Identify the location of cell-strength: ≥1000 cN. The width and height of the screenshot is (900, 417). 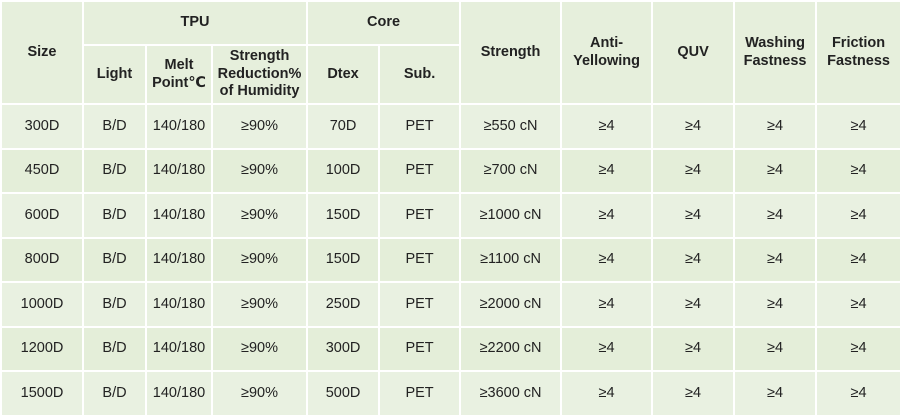
(511, 215).